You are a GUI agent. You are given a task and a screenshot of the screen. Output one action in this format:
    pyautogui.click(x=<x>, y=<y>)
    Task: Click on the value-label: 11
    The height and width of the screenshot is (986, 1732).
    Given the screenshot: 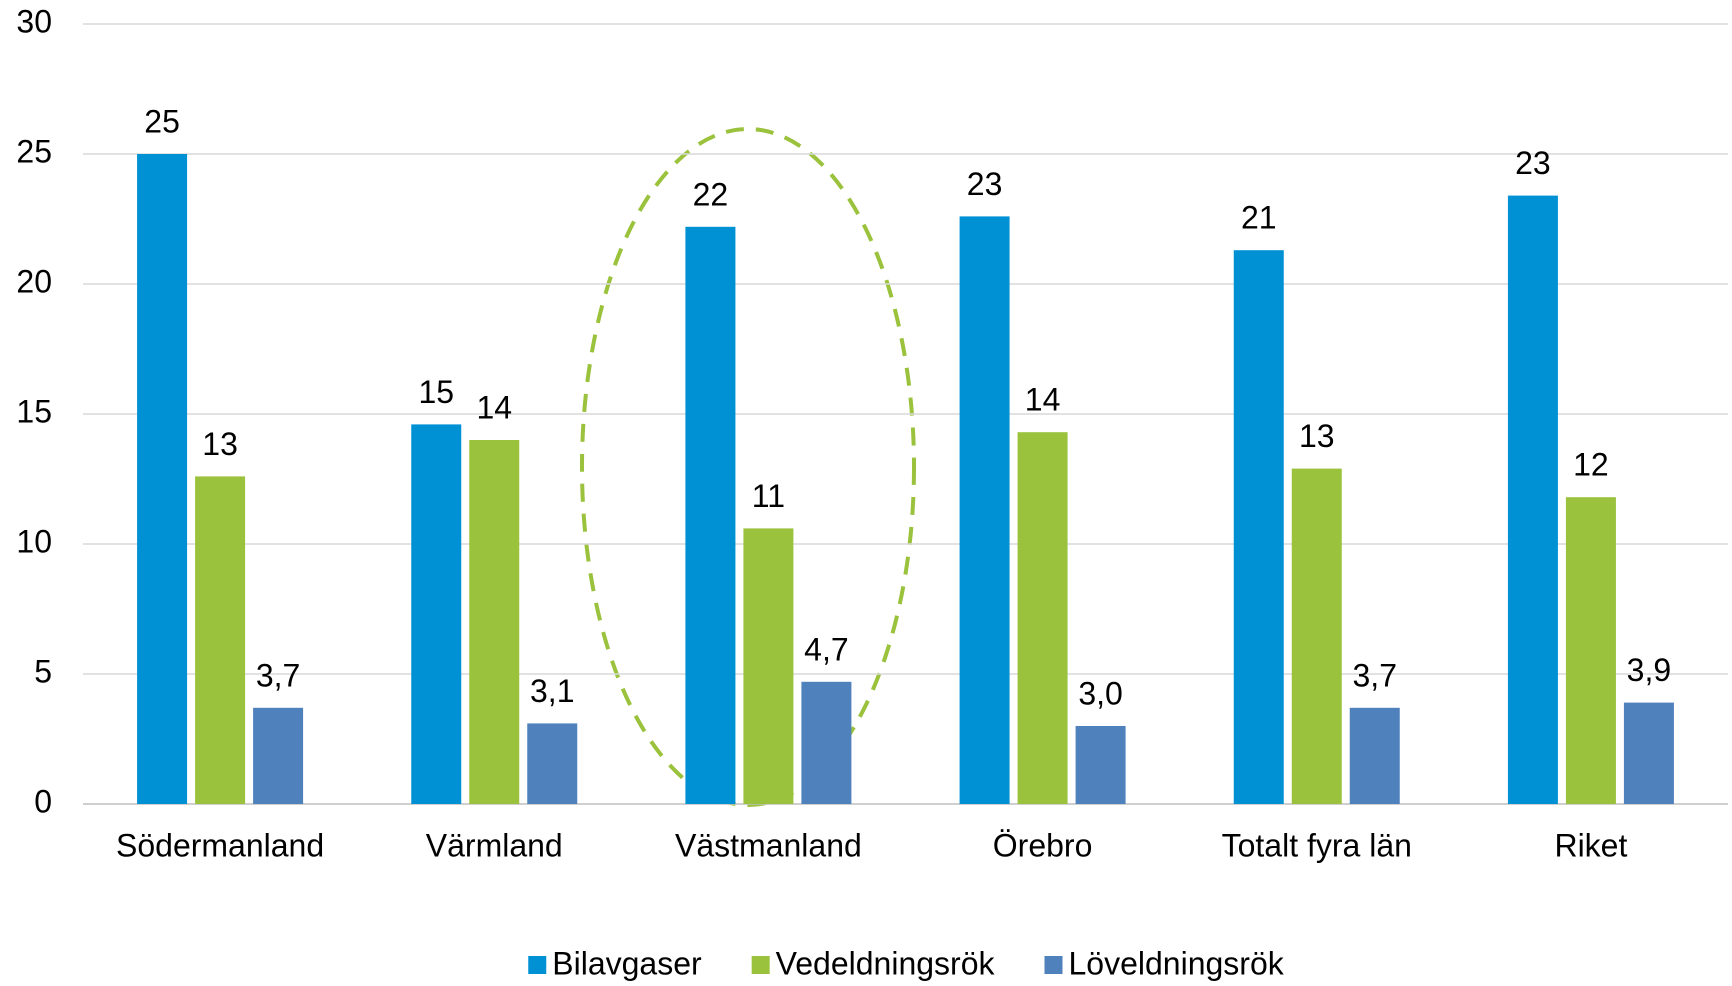 What is the action you would take?
    pyautogui.click(x=768, y=496)
    